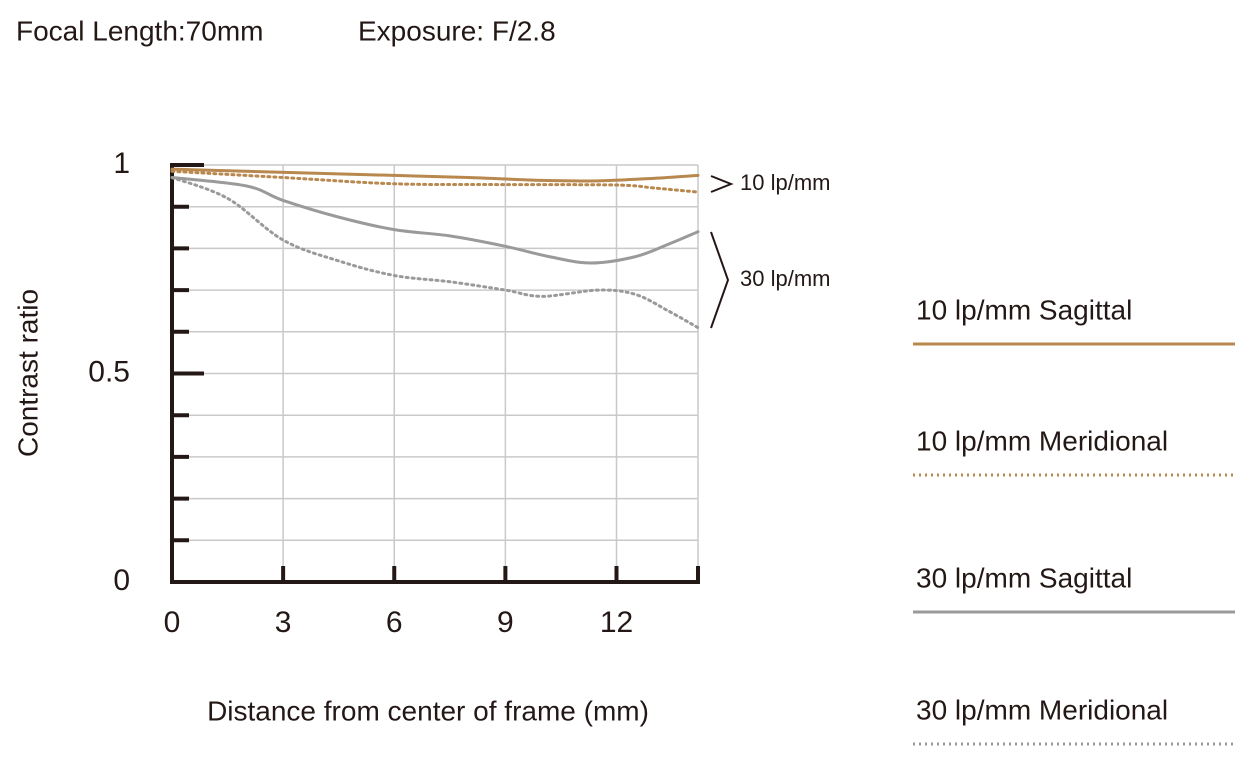  Describe the element at coordinates (1042, 709) in the screenshot. I see `legend-label: 30 lp/mm Meridional` at that location.